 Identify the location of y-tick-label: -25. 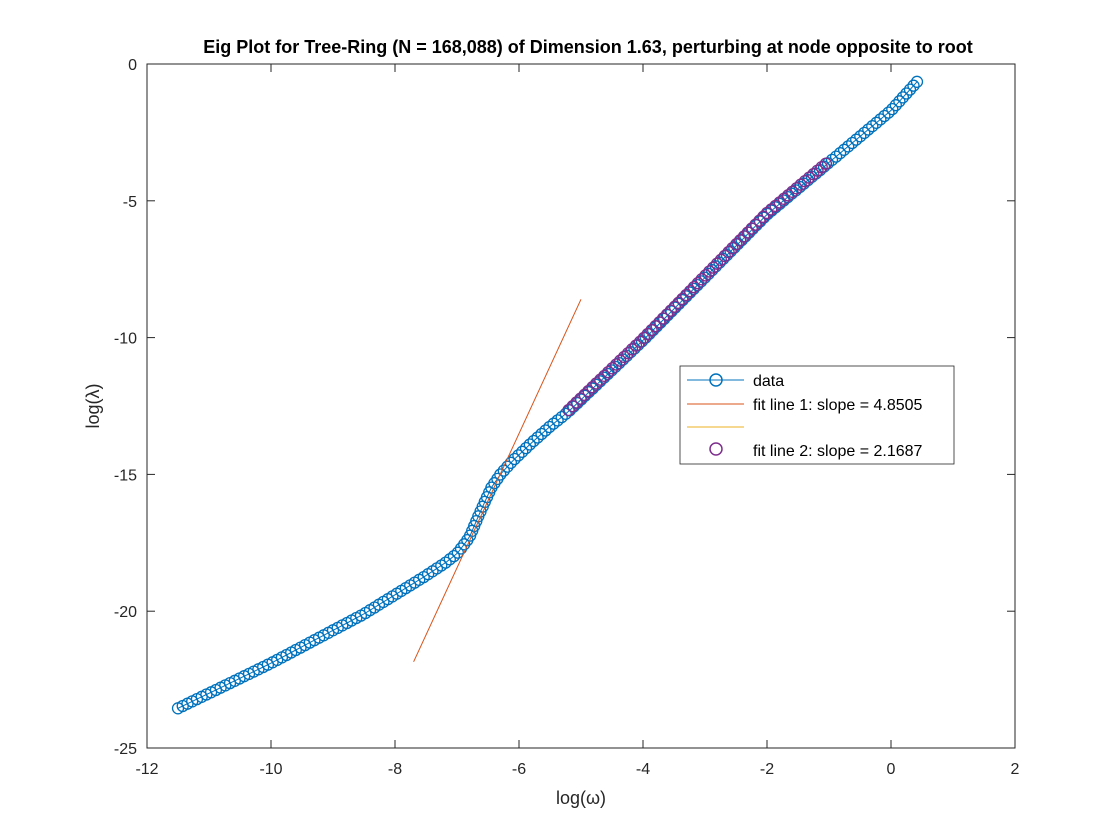
(125, 749).